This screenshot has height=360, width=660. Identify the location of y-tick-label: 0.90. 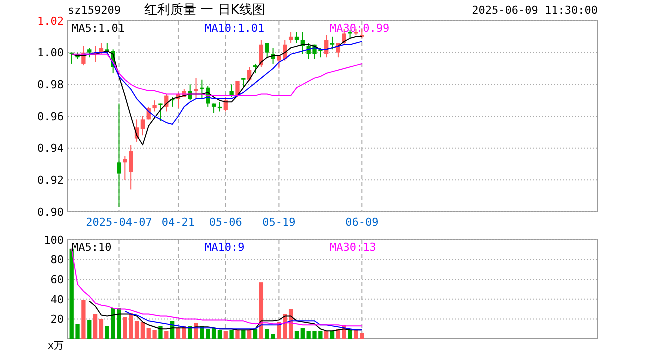
(51, 212).